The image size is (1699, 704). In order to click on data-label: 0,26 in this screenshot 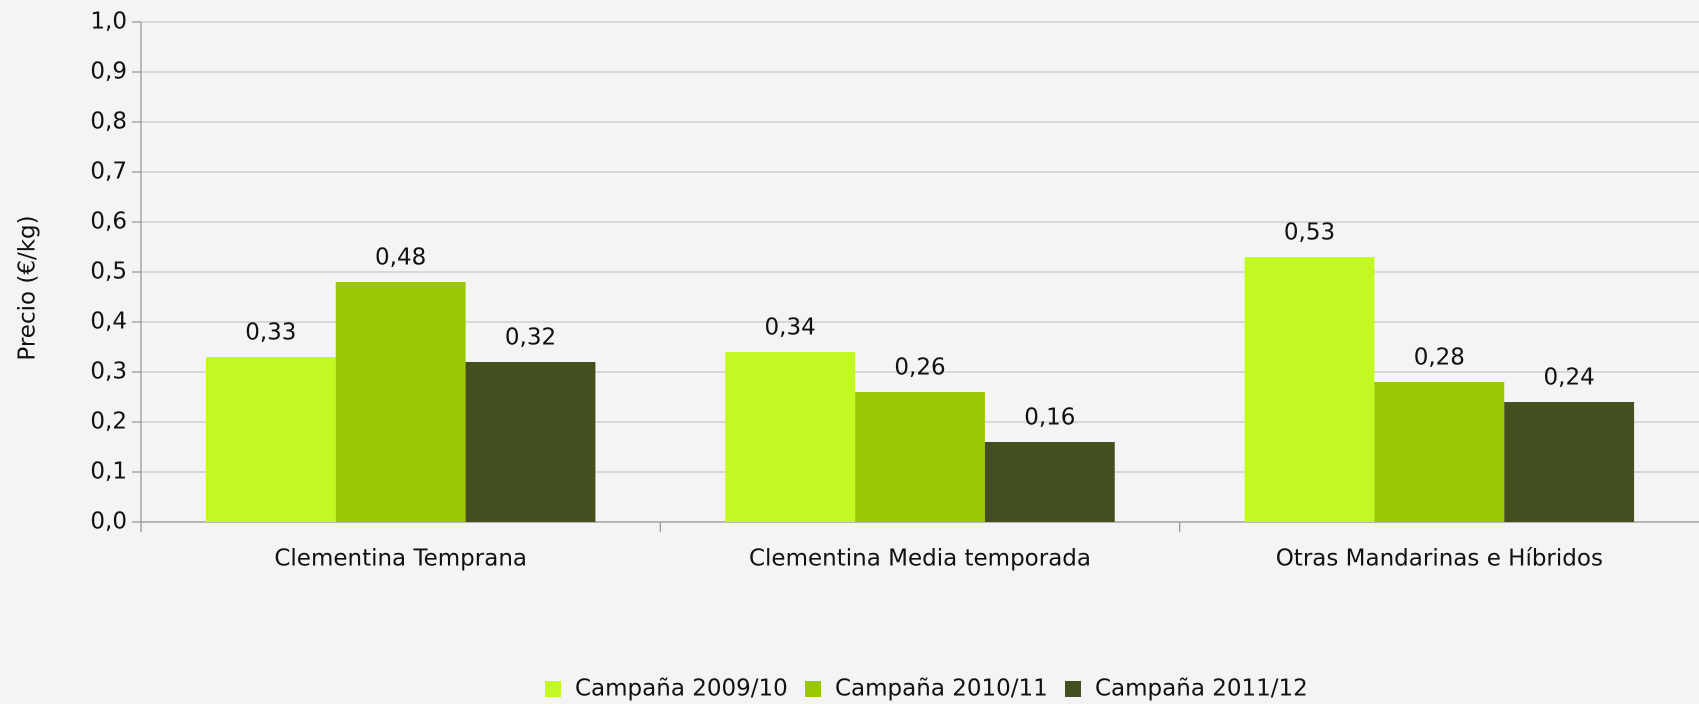, I will do `click(919, 368)`.